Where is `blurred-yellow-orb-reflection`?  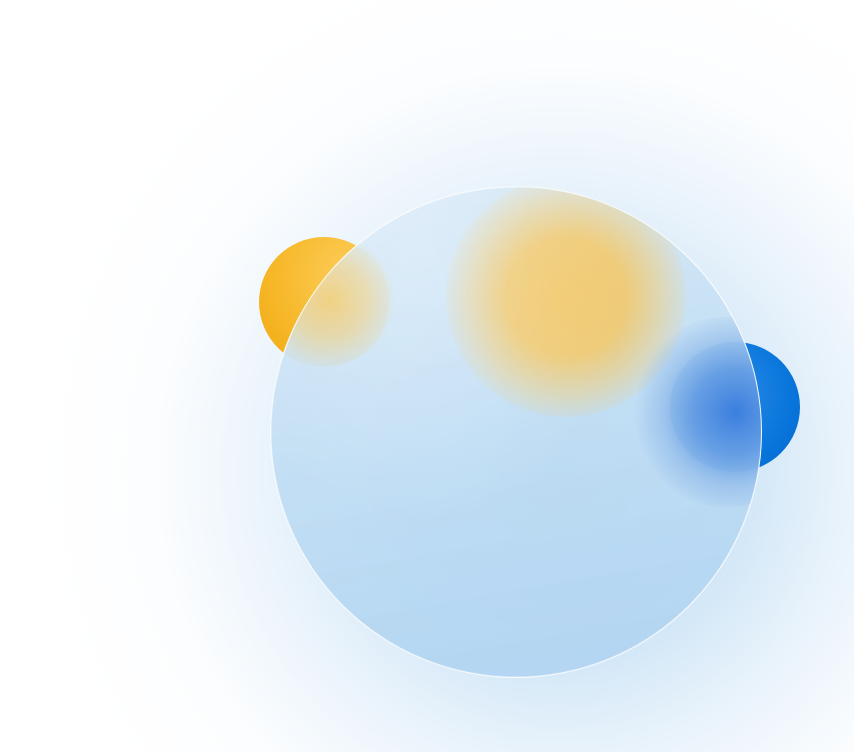
blurred-yellow-orb-reflection is located at coordinates (333, 300).